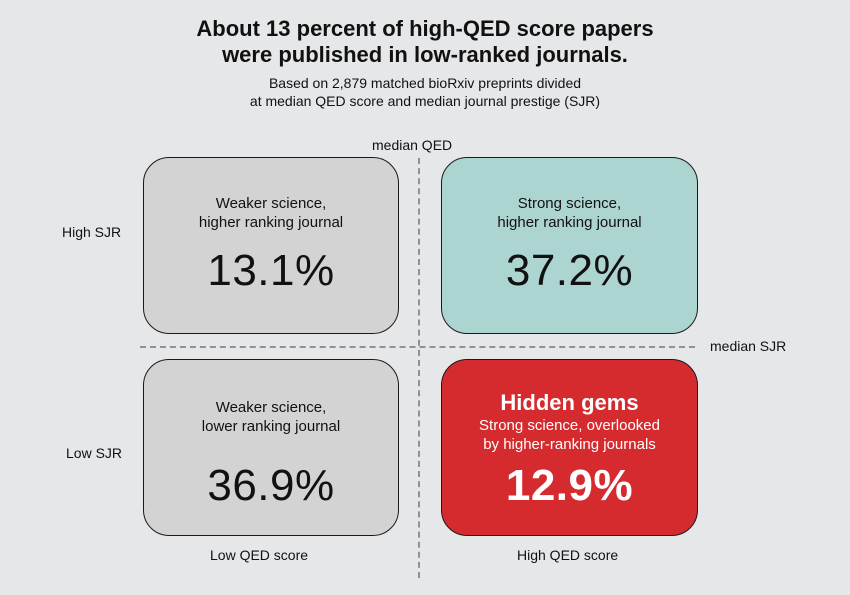 The width and height of the screenshot is (850, 595). What do you see at coordinates (569, 485) in the screenshot?
I see `quadrant-value: 12.9%` at bounding box center [569, 485].